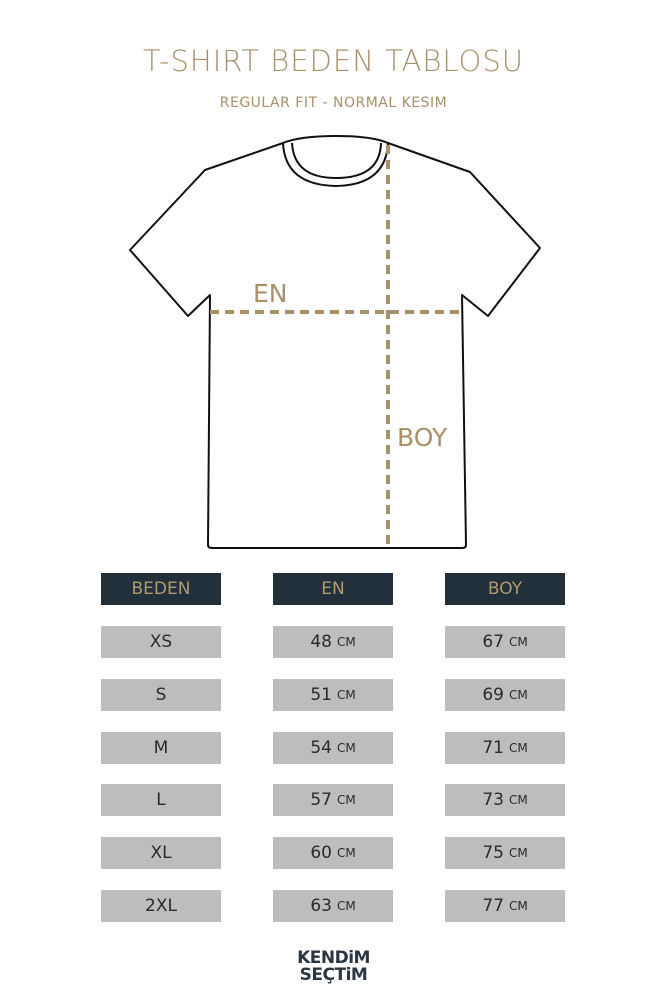 The height and width of the screenshot is (1000, 667). Describe the element at coordinates (321, 747) in the screenshot. I see `en-value: 54` at that location.